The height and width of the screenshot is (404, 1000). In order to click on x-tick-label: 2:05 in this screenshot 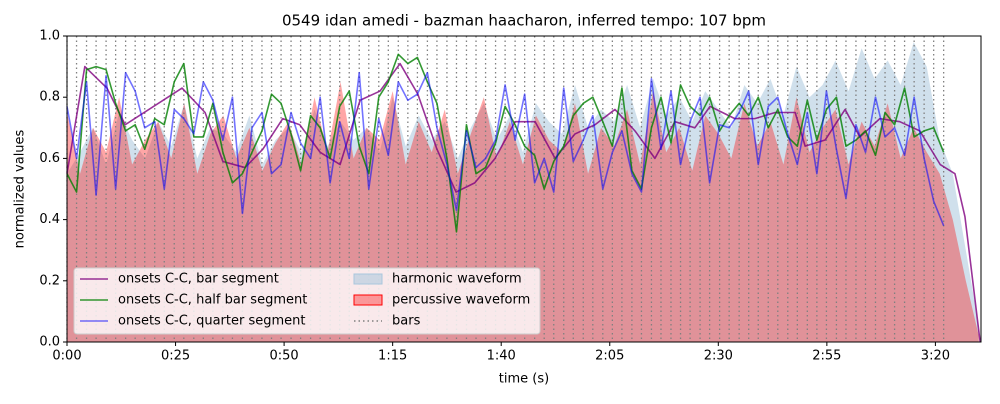, I will do `click(609, 356)`.